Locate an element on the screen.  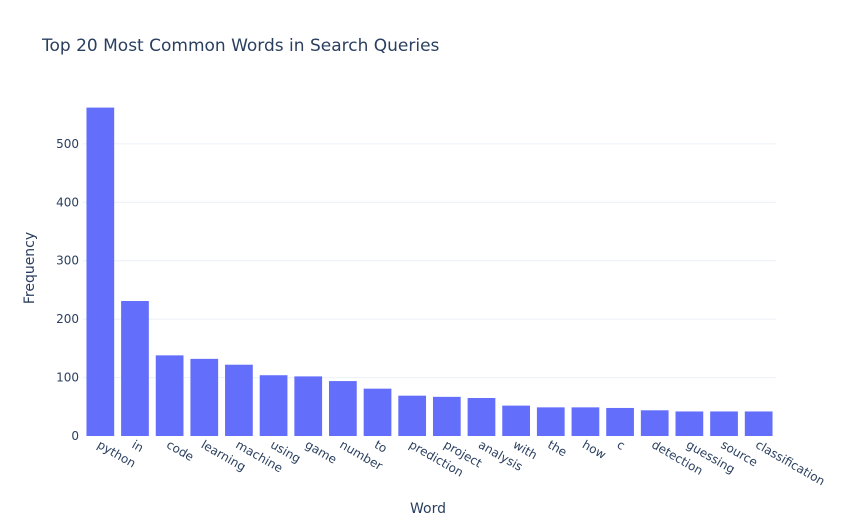
y-tick-label: 300 is located at coordinates (67, 261).